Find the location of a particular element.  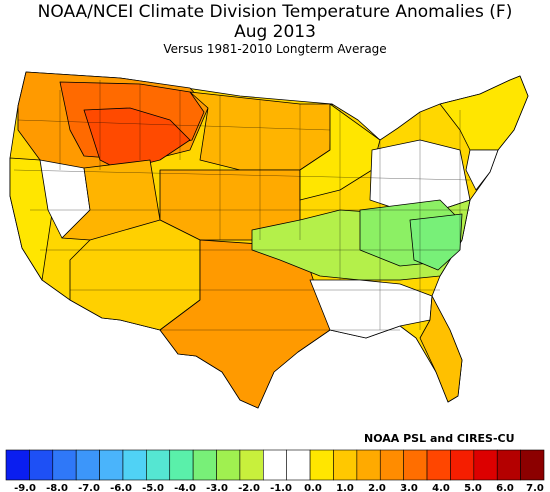

legend-tick-label: -1.0 is located at coordinates (281, 487).